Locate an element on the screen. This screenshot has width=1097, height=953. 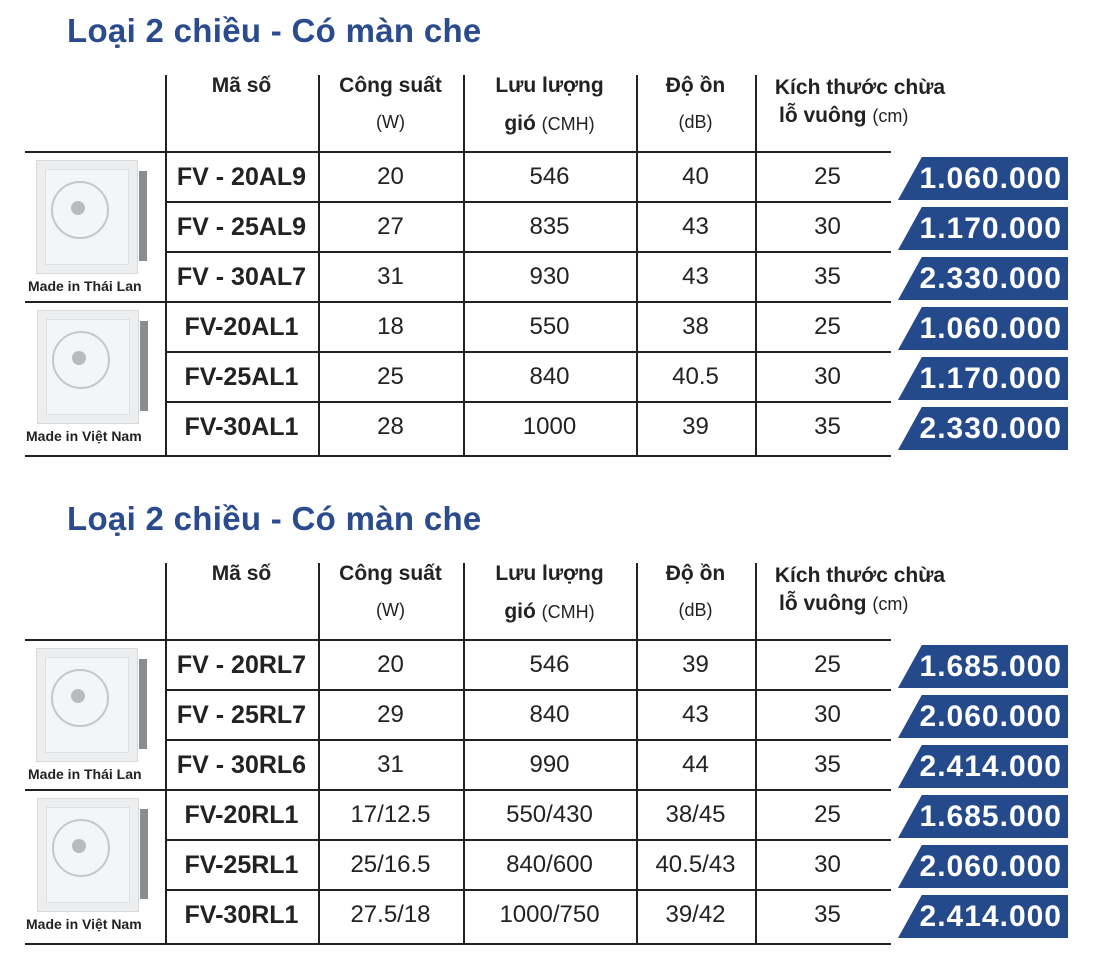
cell-code: FV - 25RL7 is located at coordinates (241, 715).